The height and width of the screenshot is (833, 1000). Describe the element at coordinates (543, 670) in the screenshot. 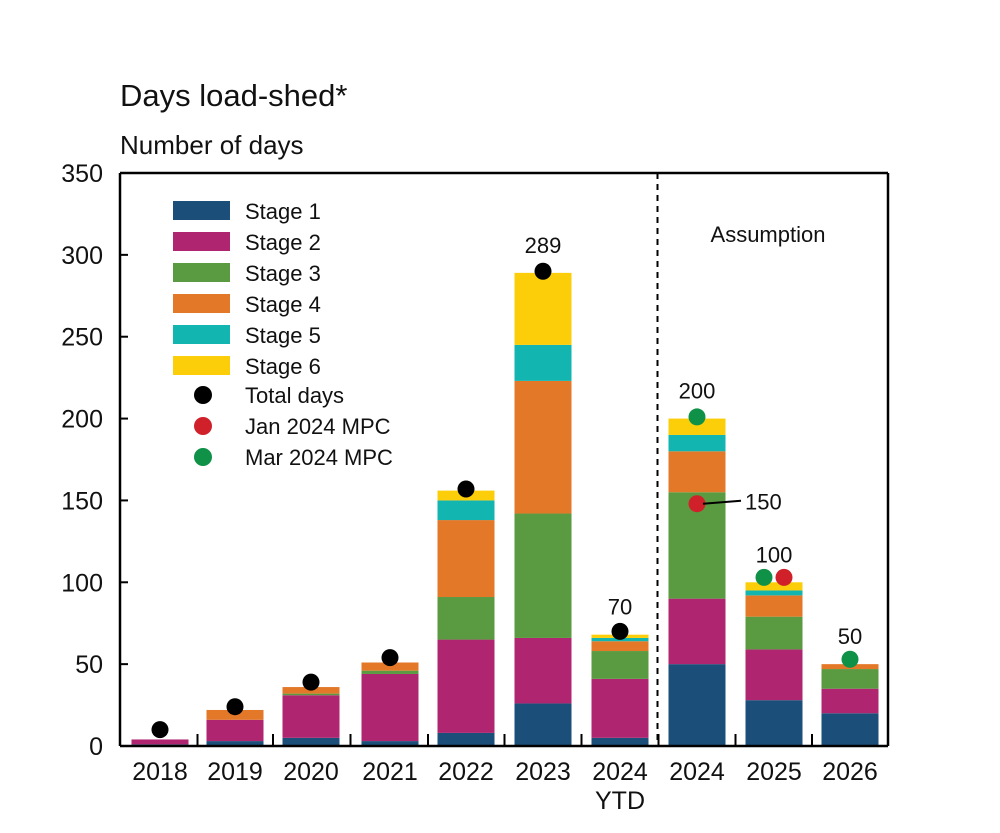

I see `bar-segment-stage-2-2023` at that location.